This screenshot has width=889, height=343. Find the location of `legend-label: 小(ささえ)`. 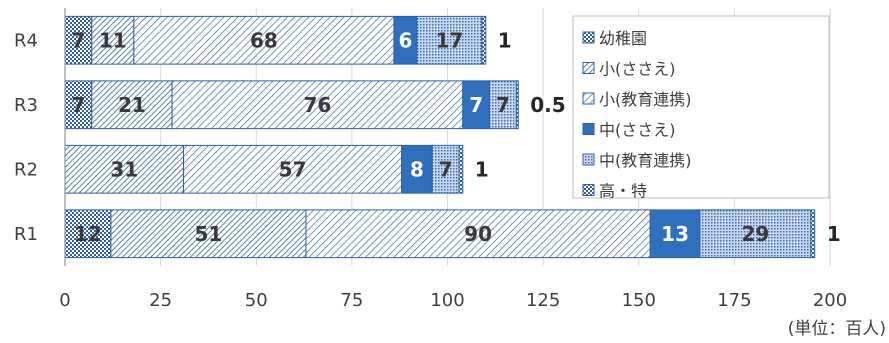

legend-label: 小(ささえ) is located at coordinates (637, 69).